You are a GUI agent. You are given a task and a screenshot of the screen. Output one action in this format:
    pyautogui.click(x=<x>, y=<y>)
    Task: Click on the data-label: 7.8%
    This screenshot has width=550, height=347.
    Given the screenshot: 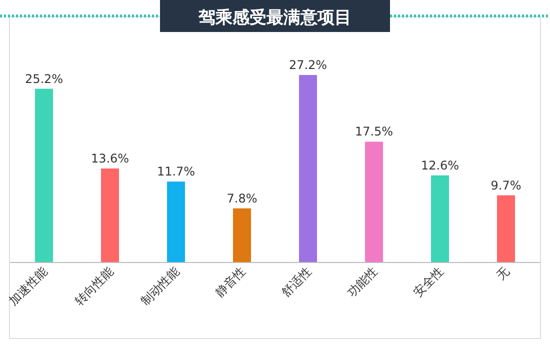 What is the action you would take?
    pyautogui.click(x=242, y=198)
    